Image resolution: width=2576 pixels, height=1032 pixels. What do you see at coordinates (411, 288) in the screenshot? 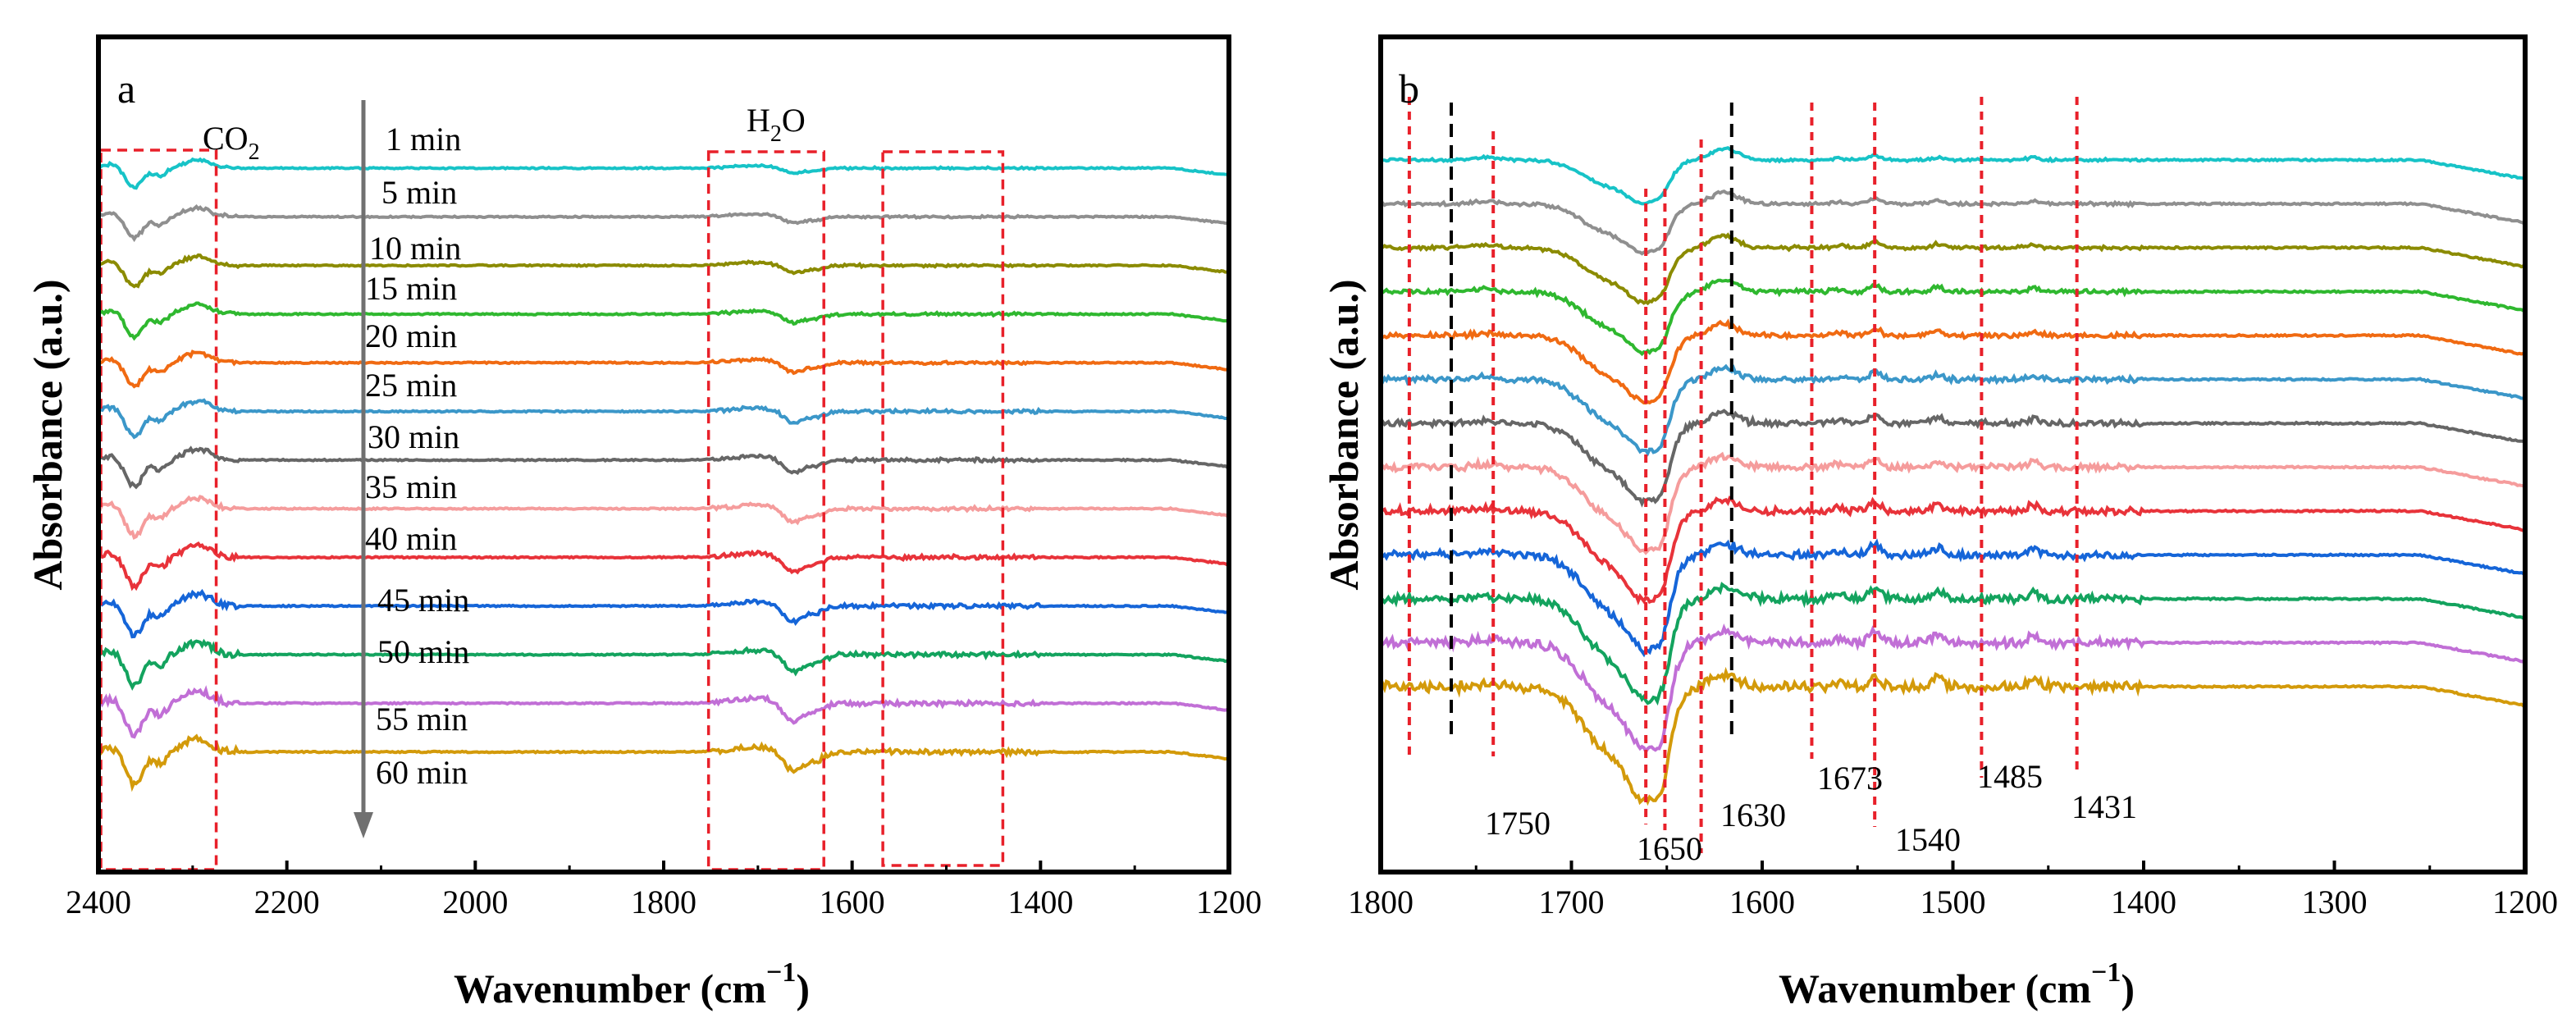
I see `time-label: 15 min` at bounding box center [411, 288].